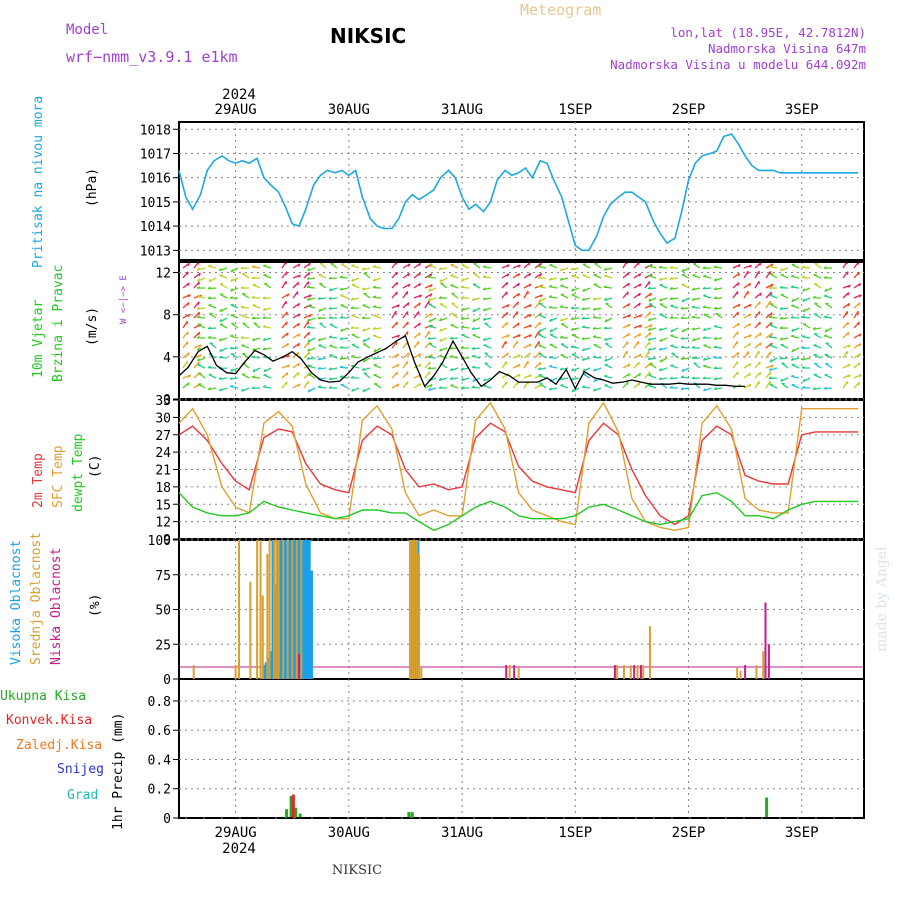  I want to click on x-tick-label-top: 3SEP, so click(802, 110).